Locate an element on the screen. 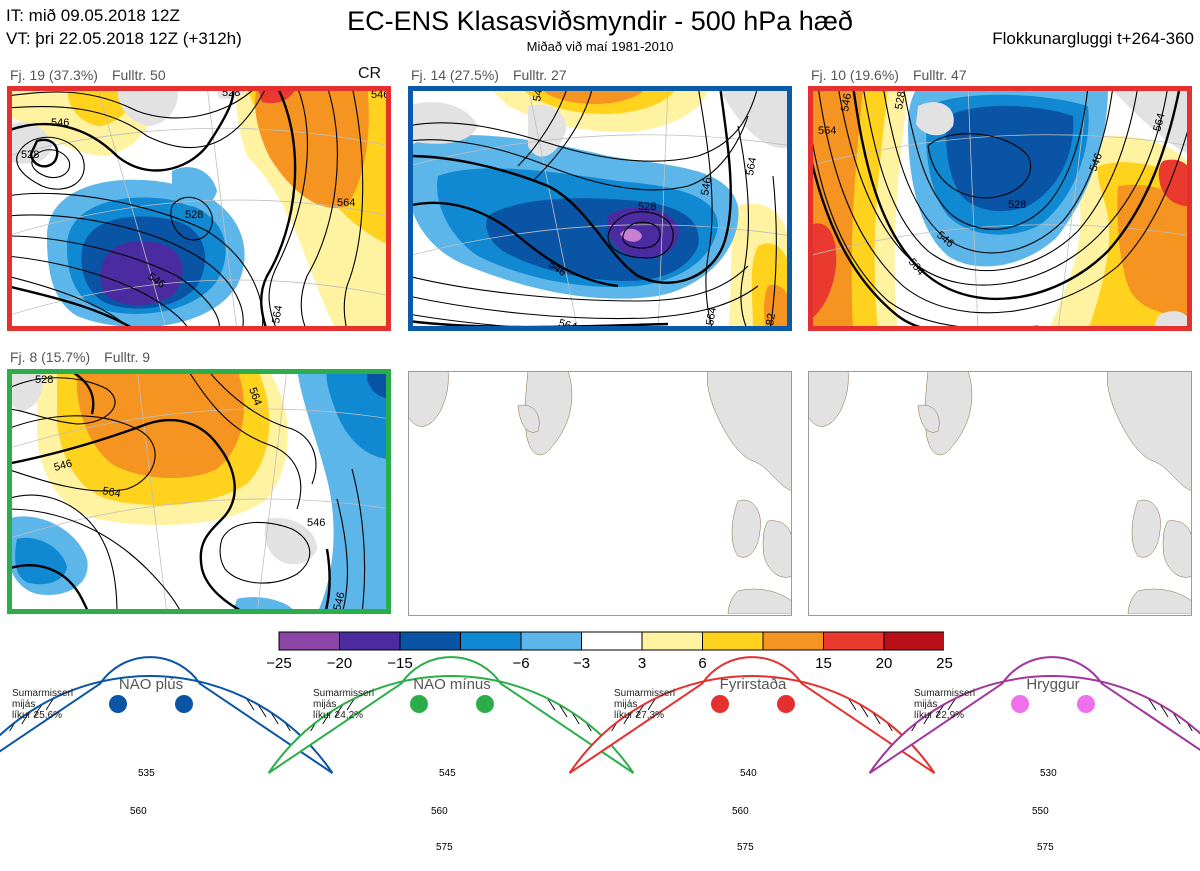 The width and height of the screenshot is (1200, 871). colorbar-tick-label: −3 is located at coordinates (581, 663).